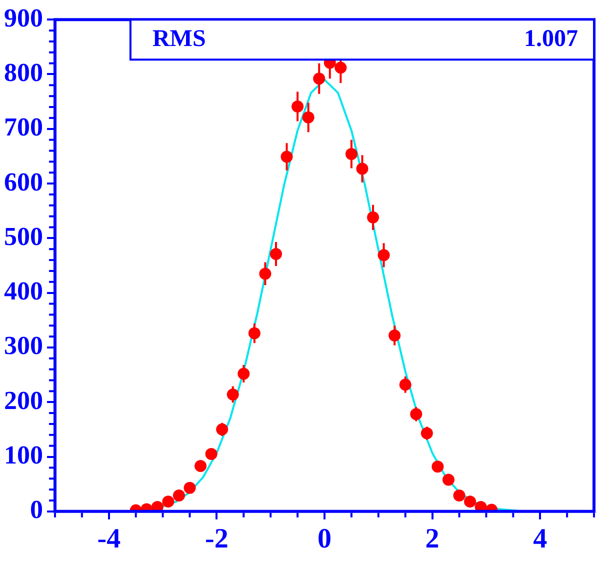  I want to click on x-tick-label: 2, so click(432, 538).